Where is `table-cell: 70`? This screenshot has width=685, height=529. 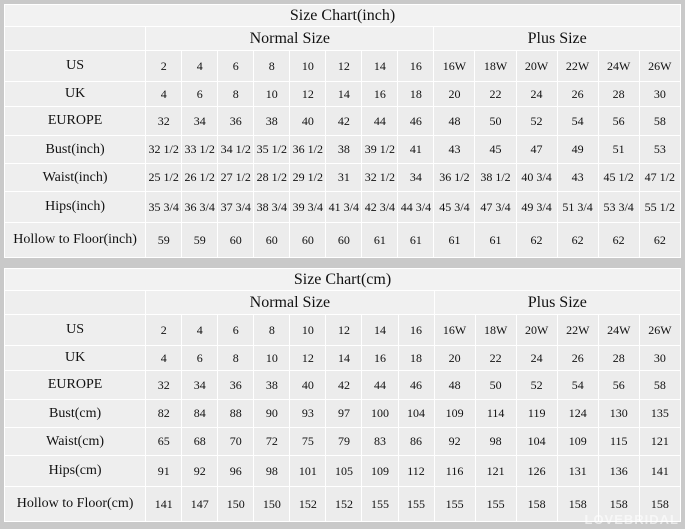 table-cell: 70 is located at coordinates (236, 441).